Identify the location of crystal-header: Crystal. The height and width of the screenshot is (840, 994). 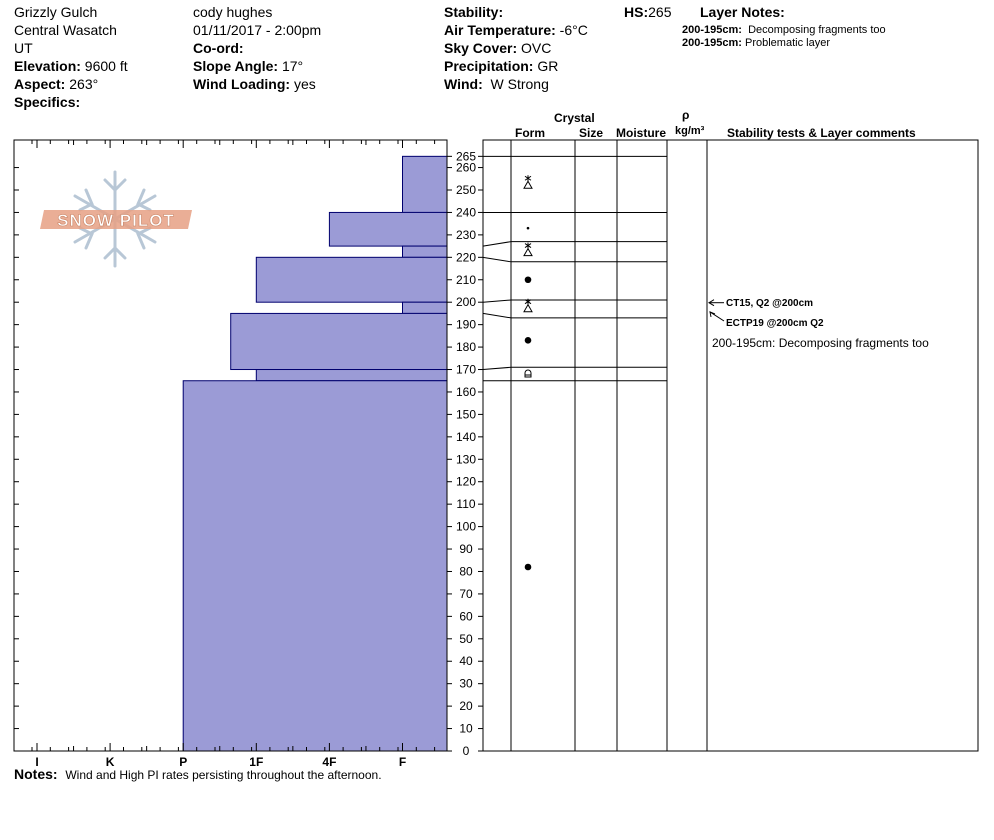
(574, 118).